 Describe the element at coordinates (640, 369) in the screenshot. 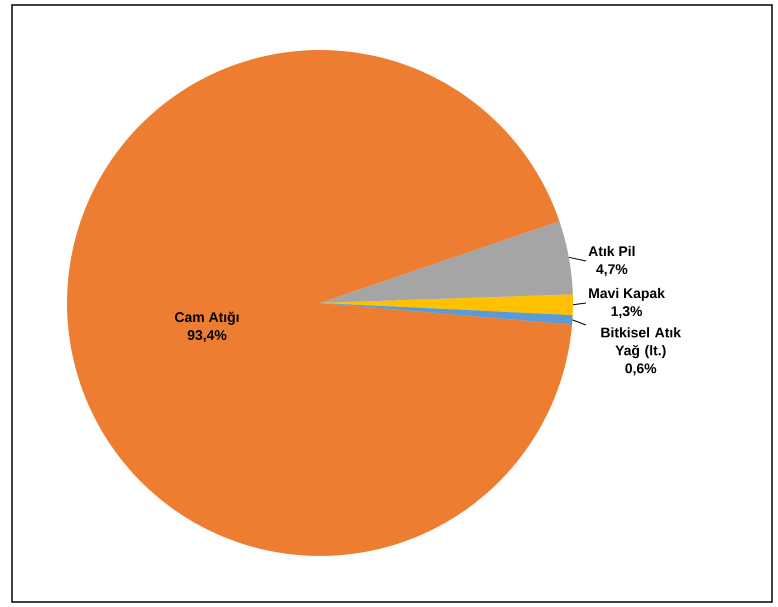

I see `data-label: 0,6%` at that location.